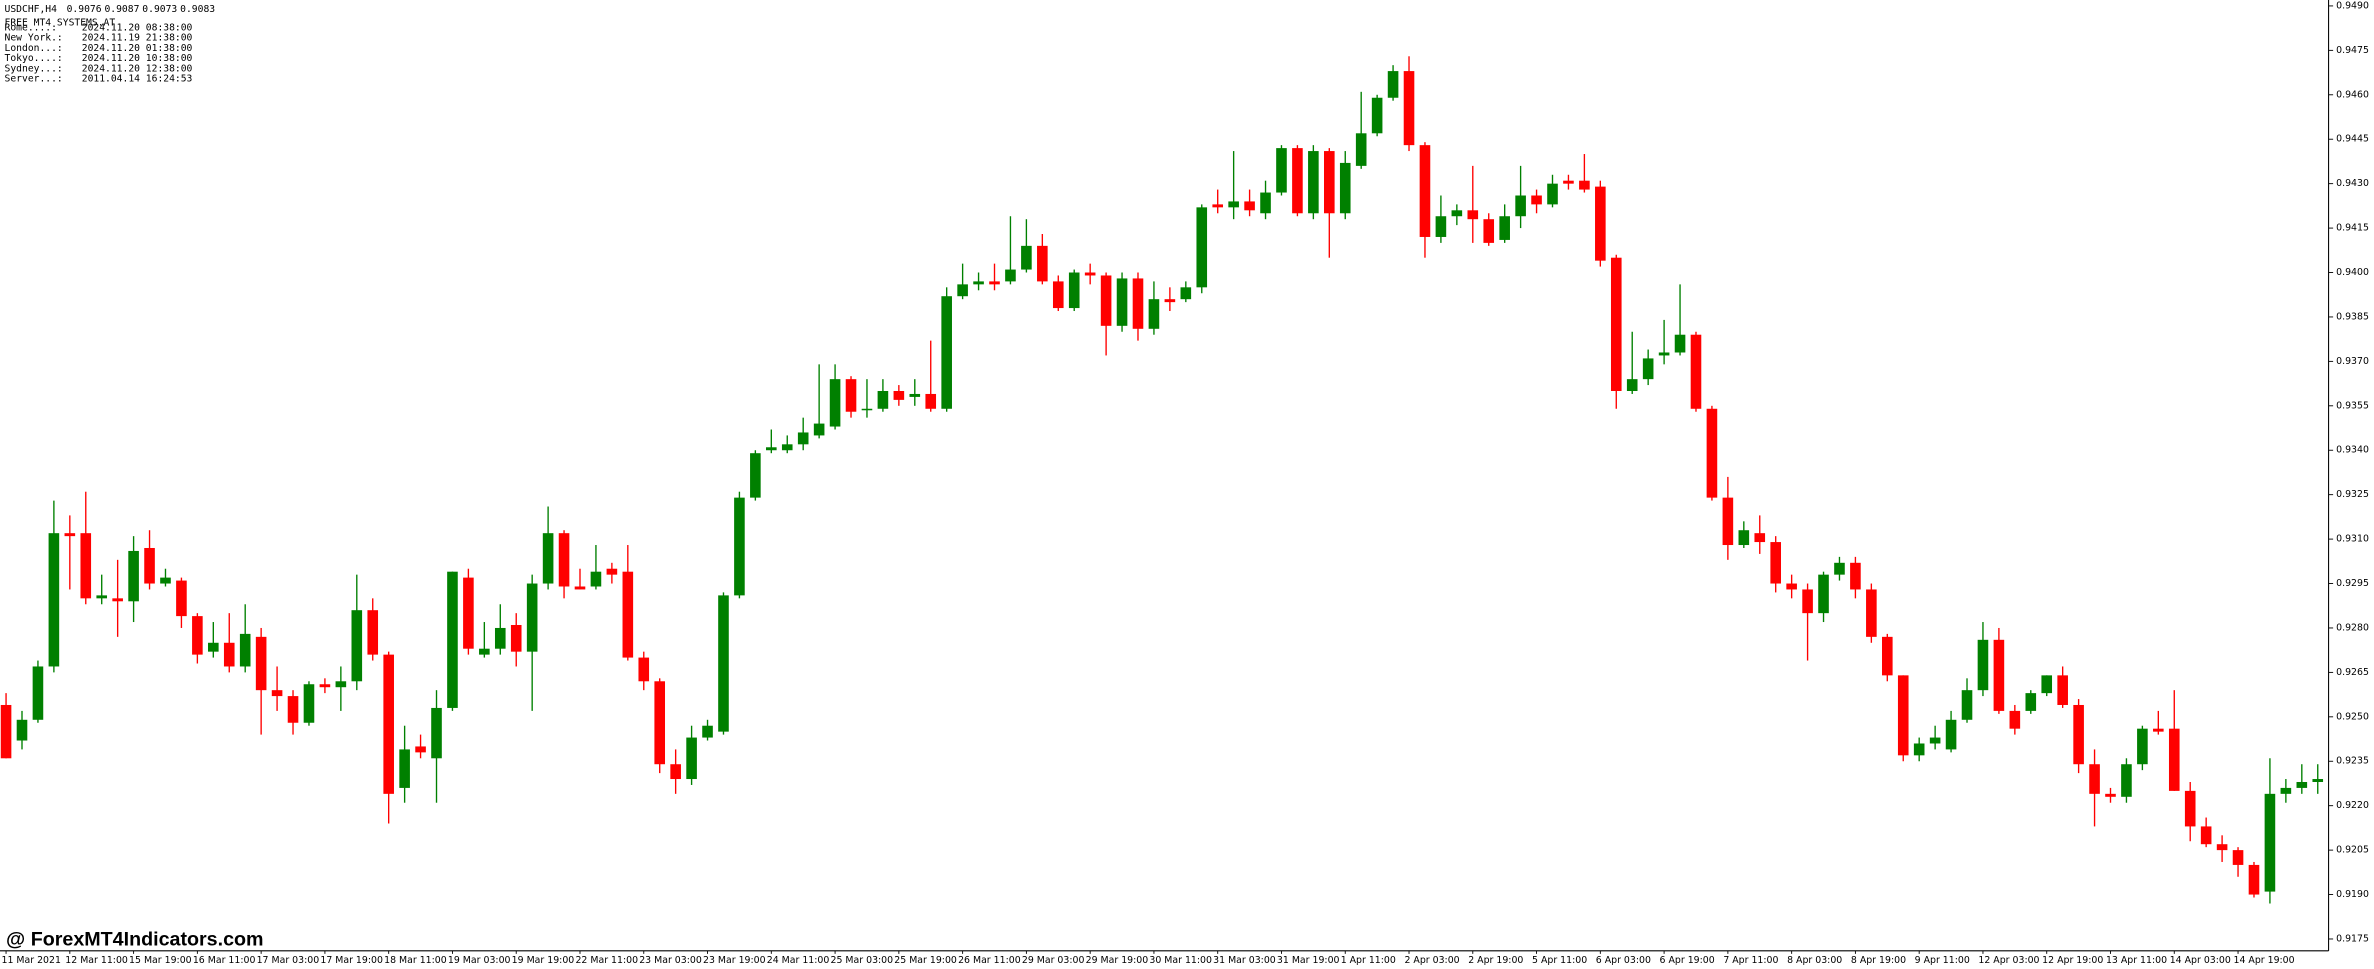  What do you see at coordinates (2352, 139) in the screenshot?
I see `y-tick-label: 0.9445` at bounding box center [2352, 139].